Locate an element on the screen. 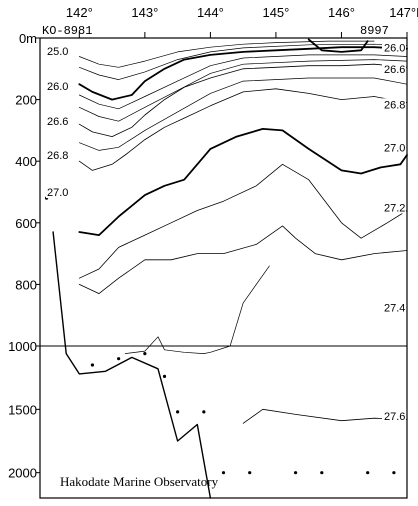 The height and width of the screenshot is (506, 418). right-contour-label-0: 26.0 is located at coordinates (394, 48).